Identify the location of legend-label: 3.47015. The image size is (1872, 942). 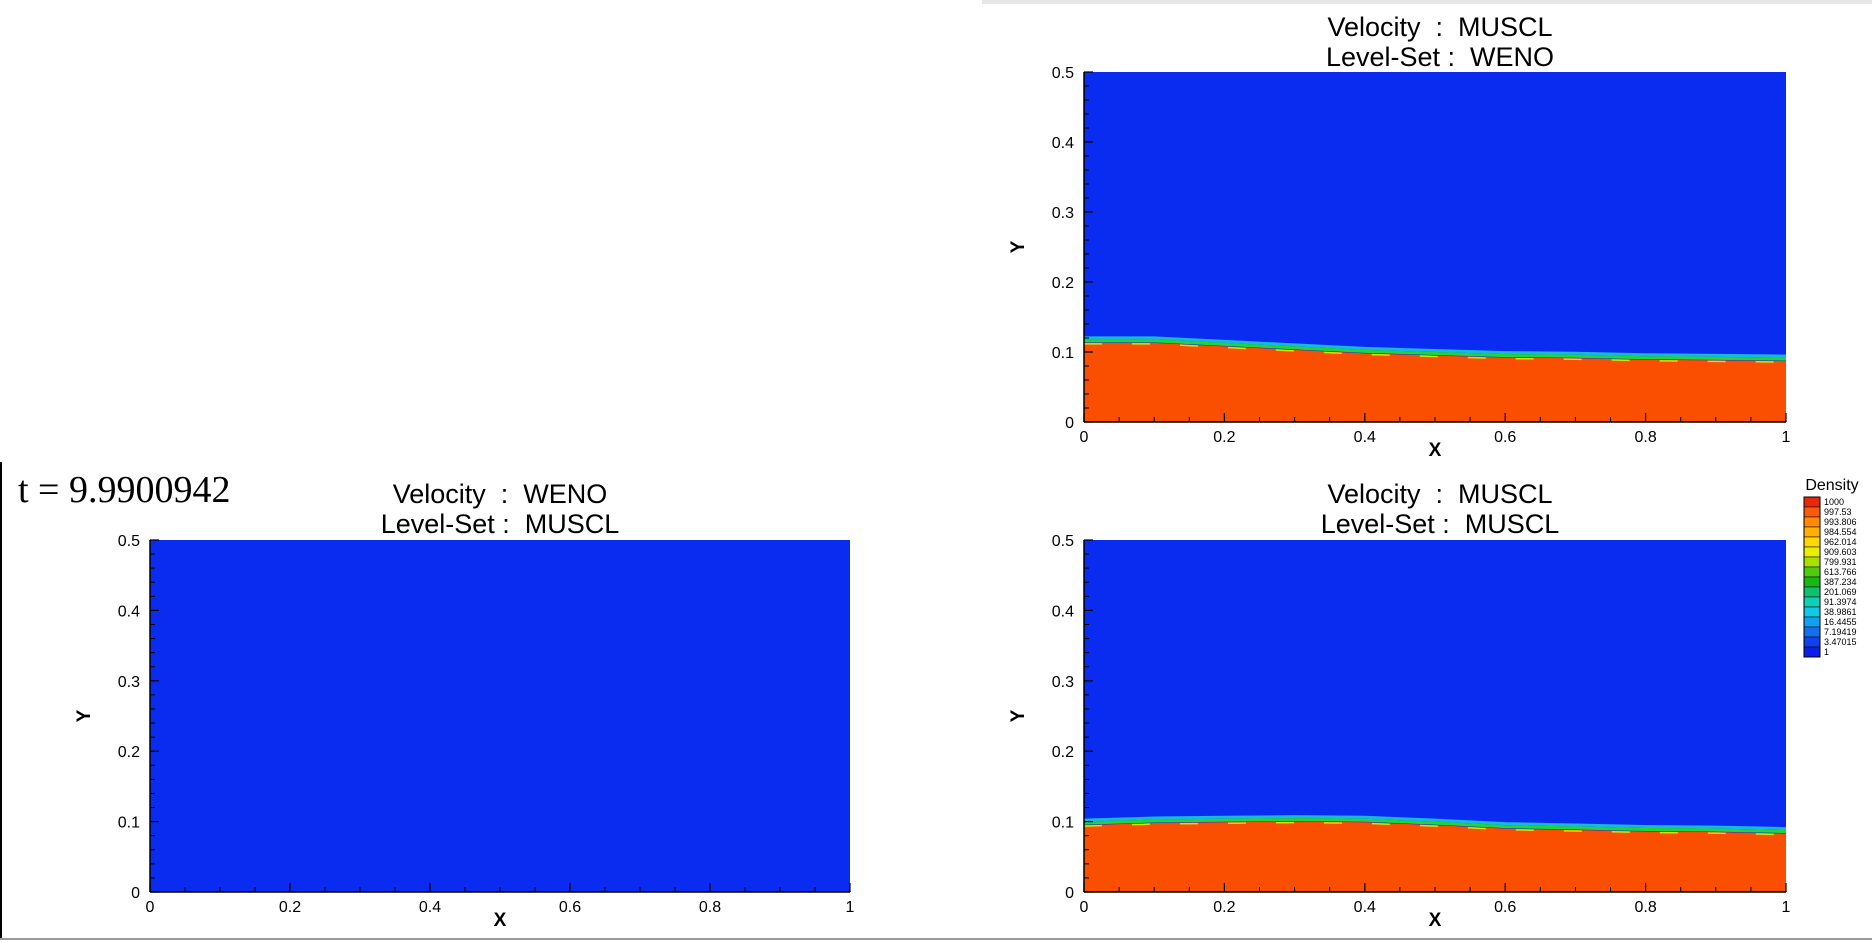
(1840, 642).